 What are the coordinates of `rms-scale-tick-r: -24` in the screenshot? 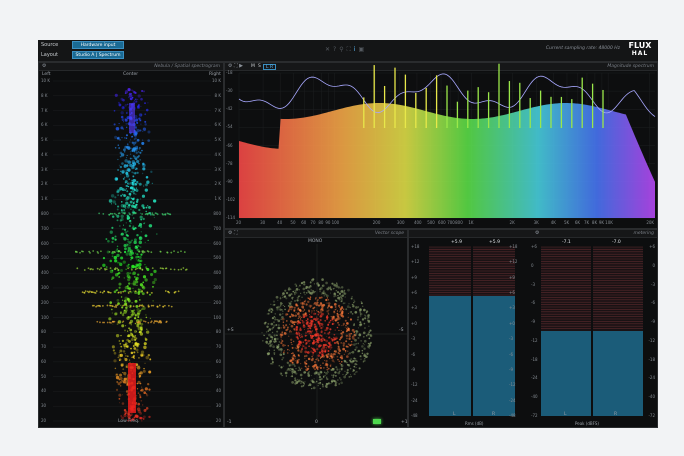 It's located at (512, 400).